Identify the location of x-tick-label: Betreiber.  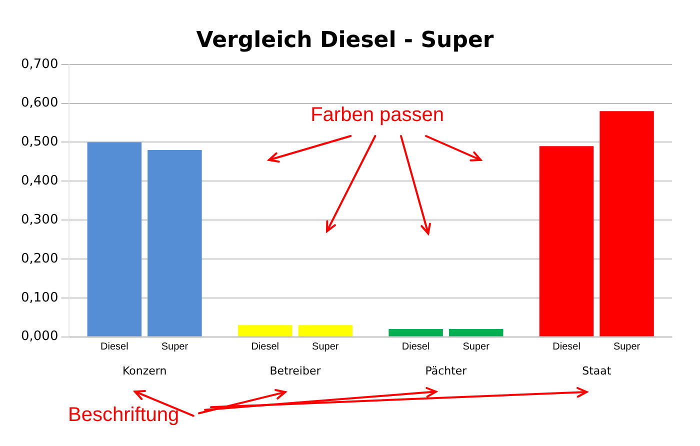
(296, 371).